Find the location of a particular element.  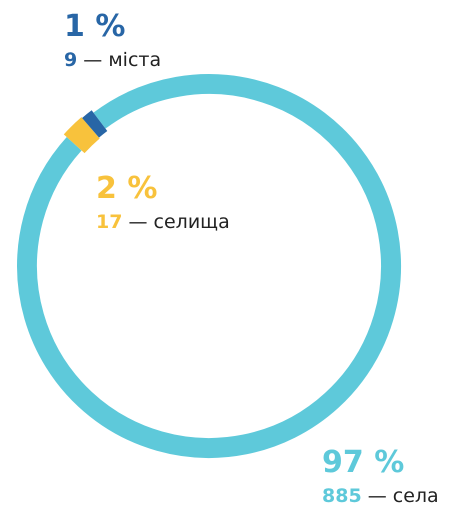

count: 17 is located at coordinates (109, 222).